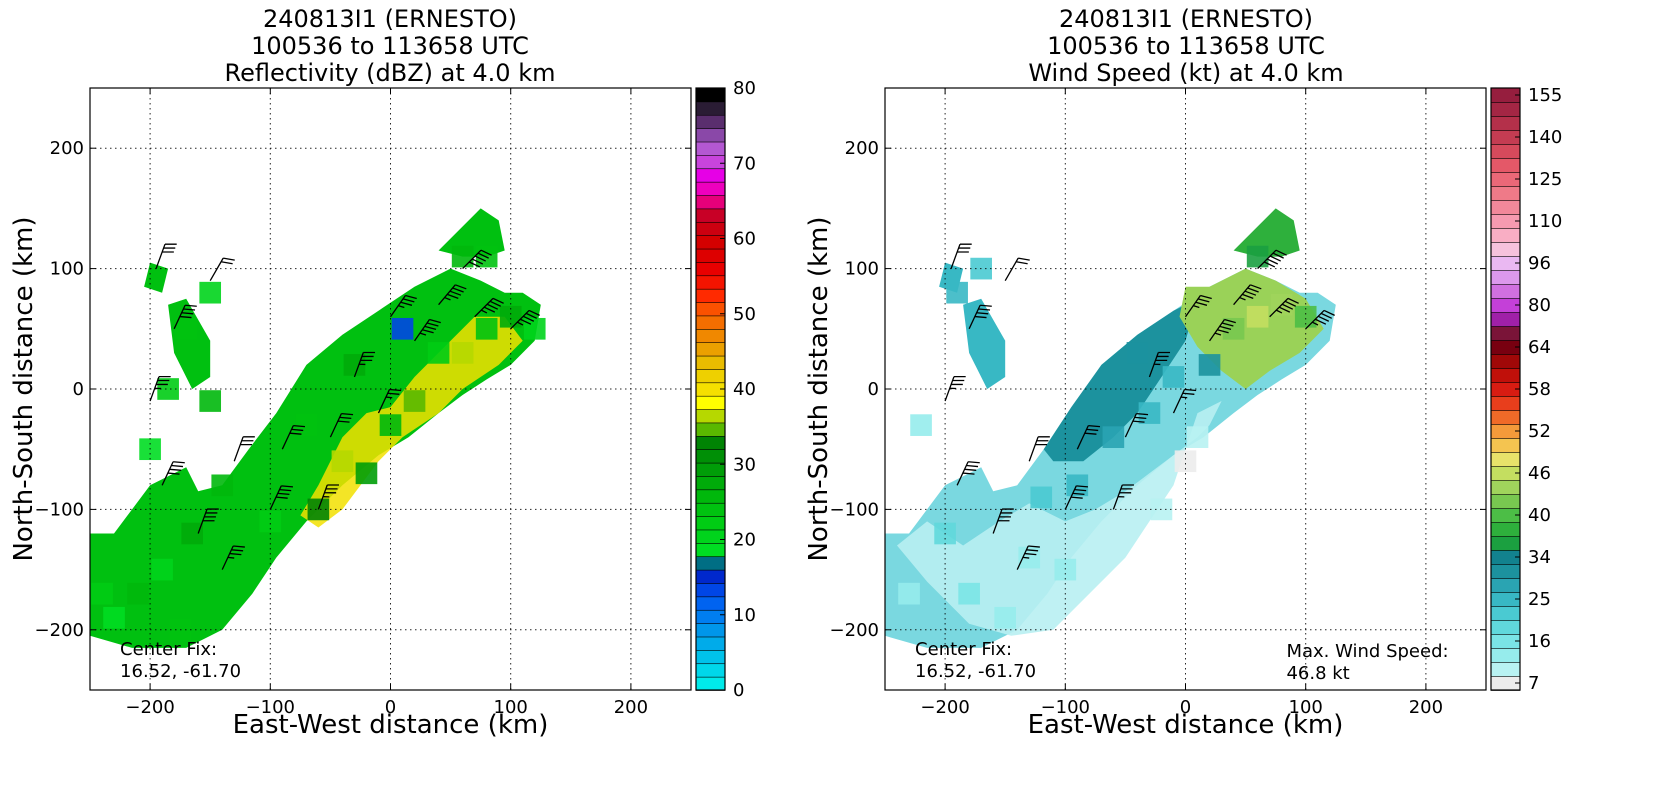 The width and height of the screenshot is (1655, 791). What do you see at coordinates (1539, 473) in the screenshot?
I see `colorbar-tick-label: 46` at bounding box center [1539, 473].